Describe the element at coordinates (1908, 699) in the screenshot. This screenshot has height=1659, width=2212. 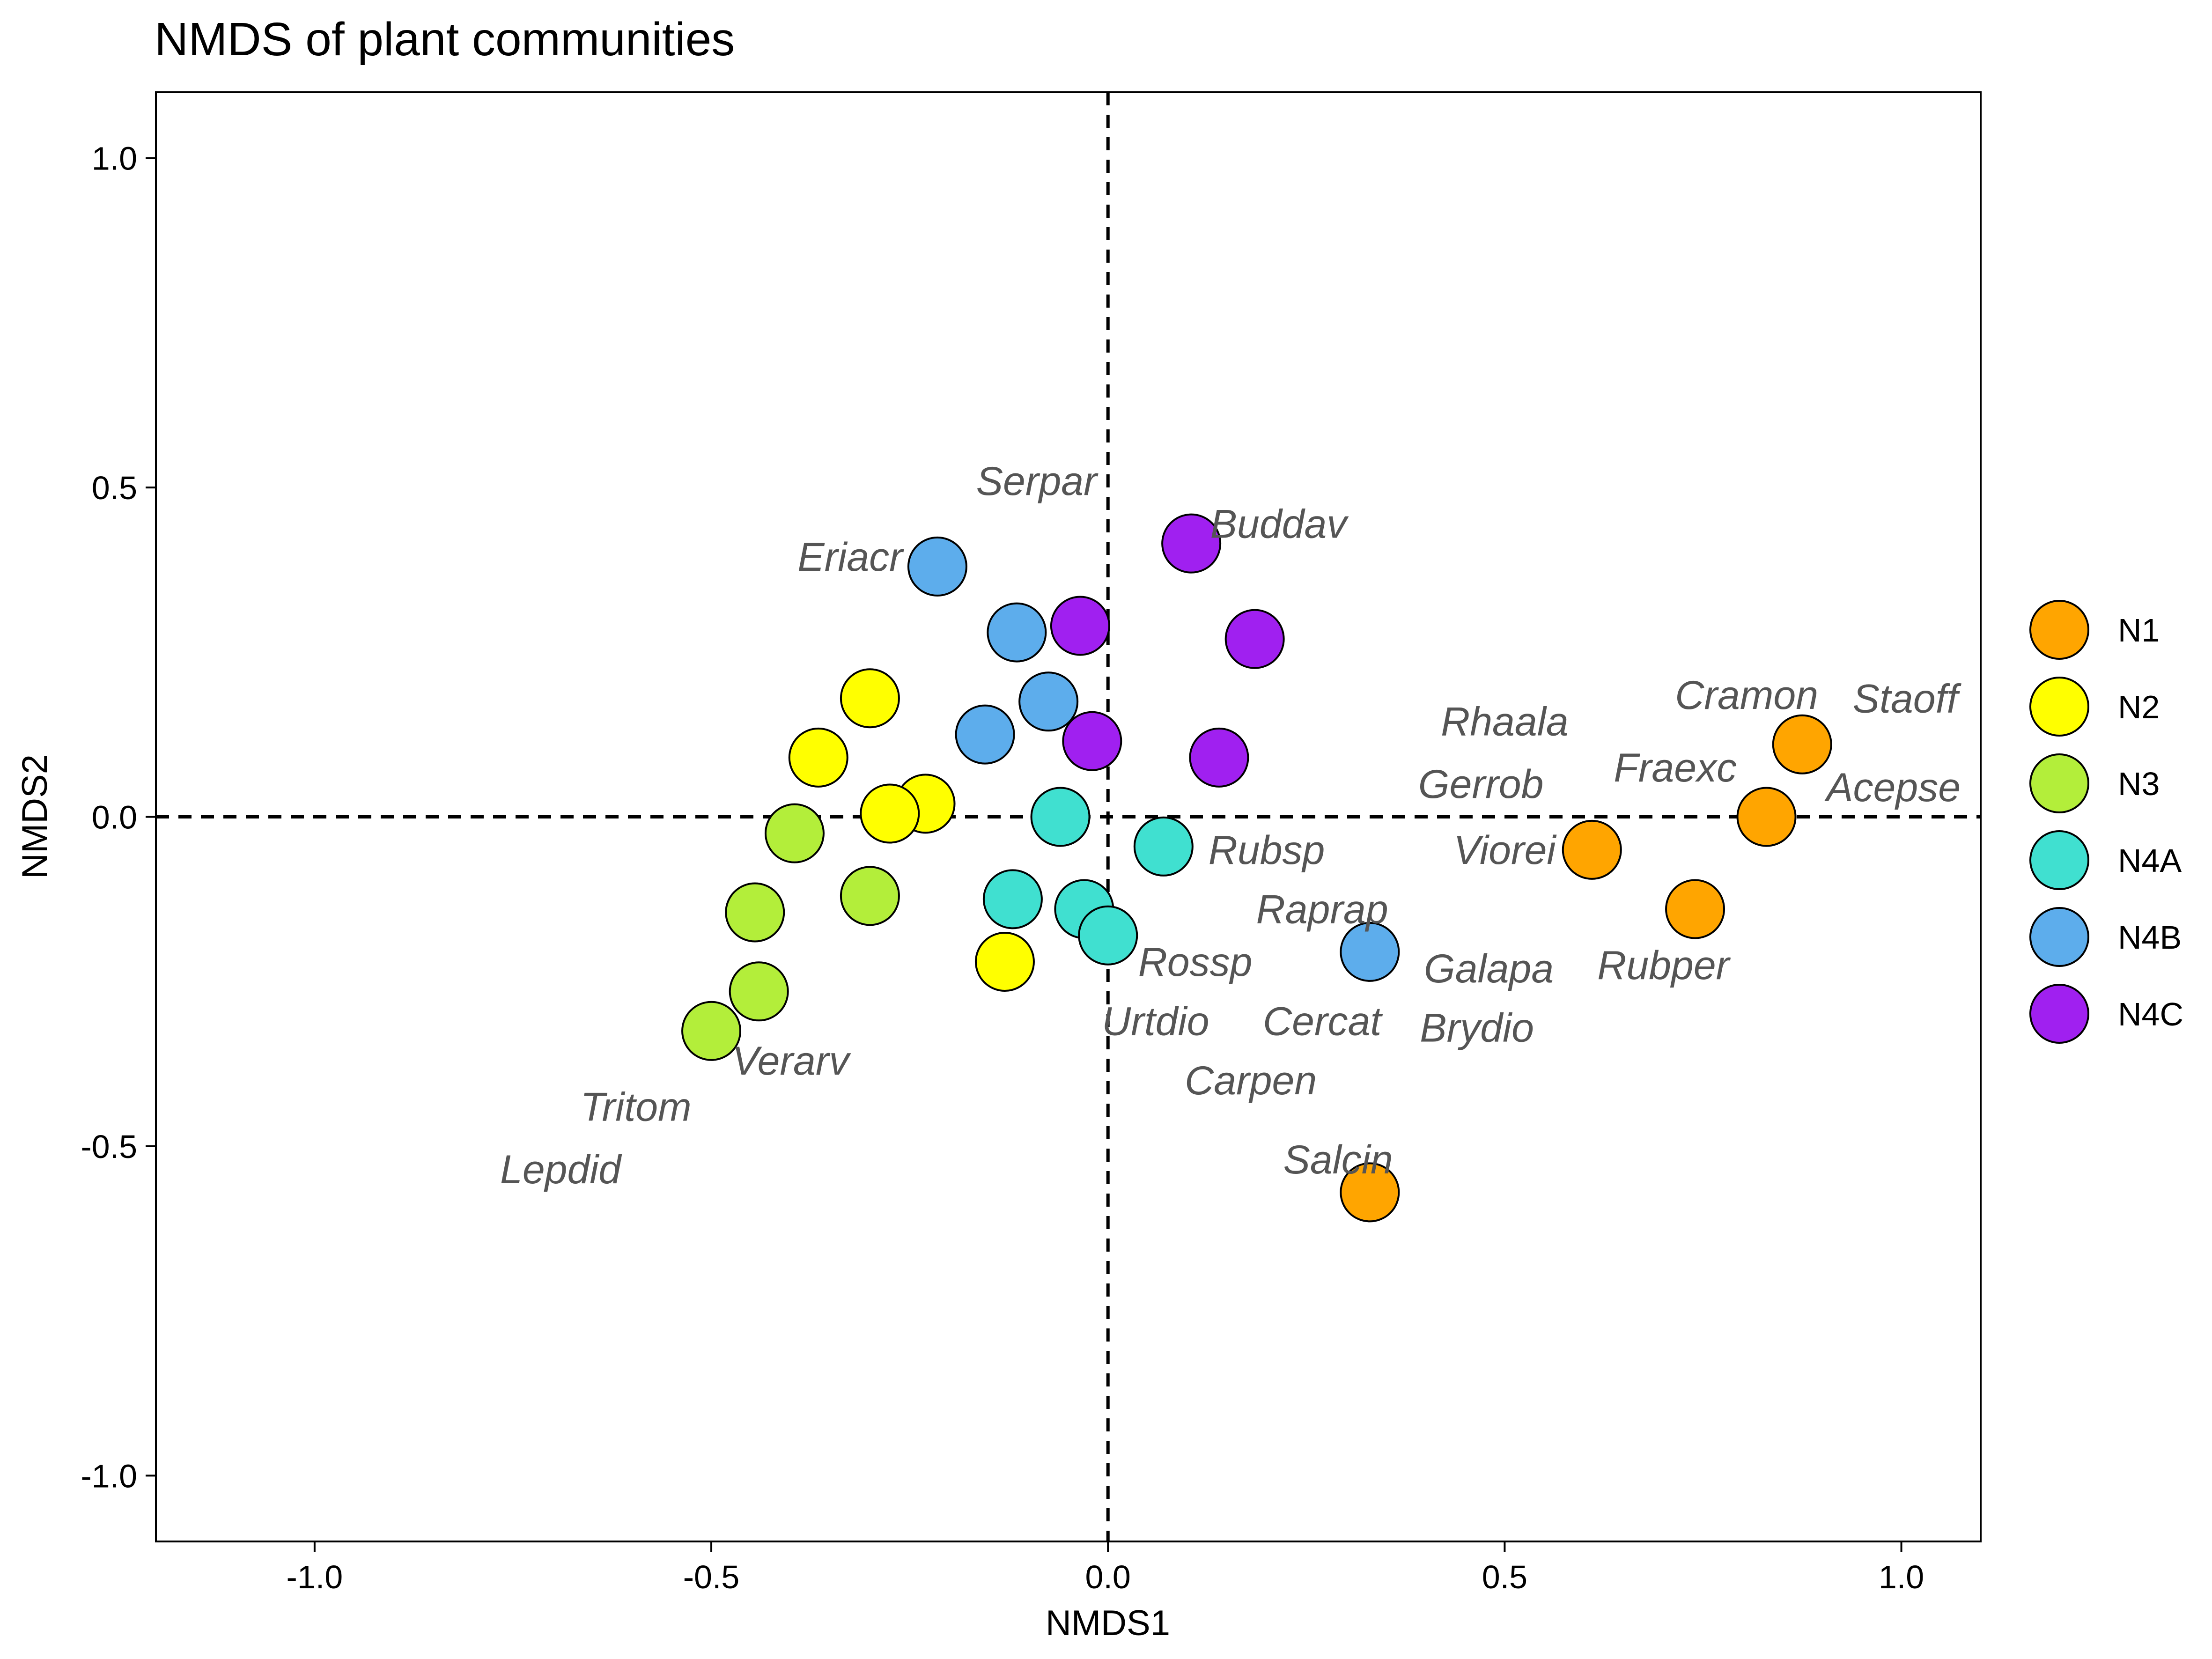
I see `species-label: Staoff` at that location.